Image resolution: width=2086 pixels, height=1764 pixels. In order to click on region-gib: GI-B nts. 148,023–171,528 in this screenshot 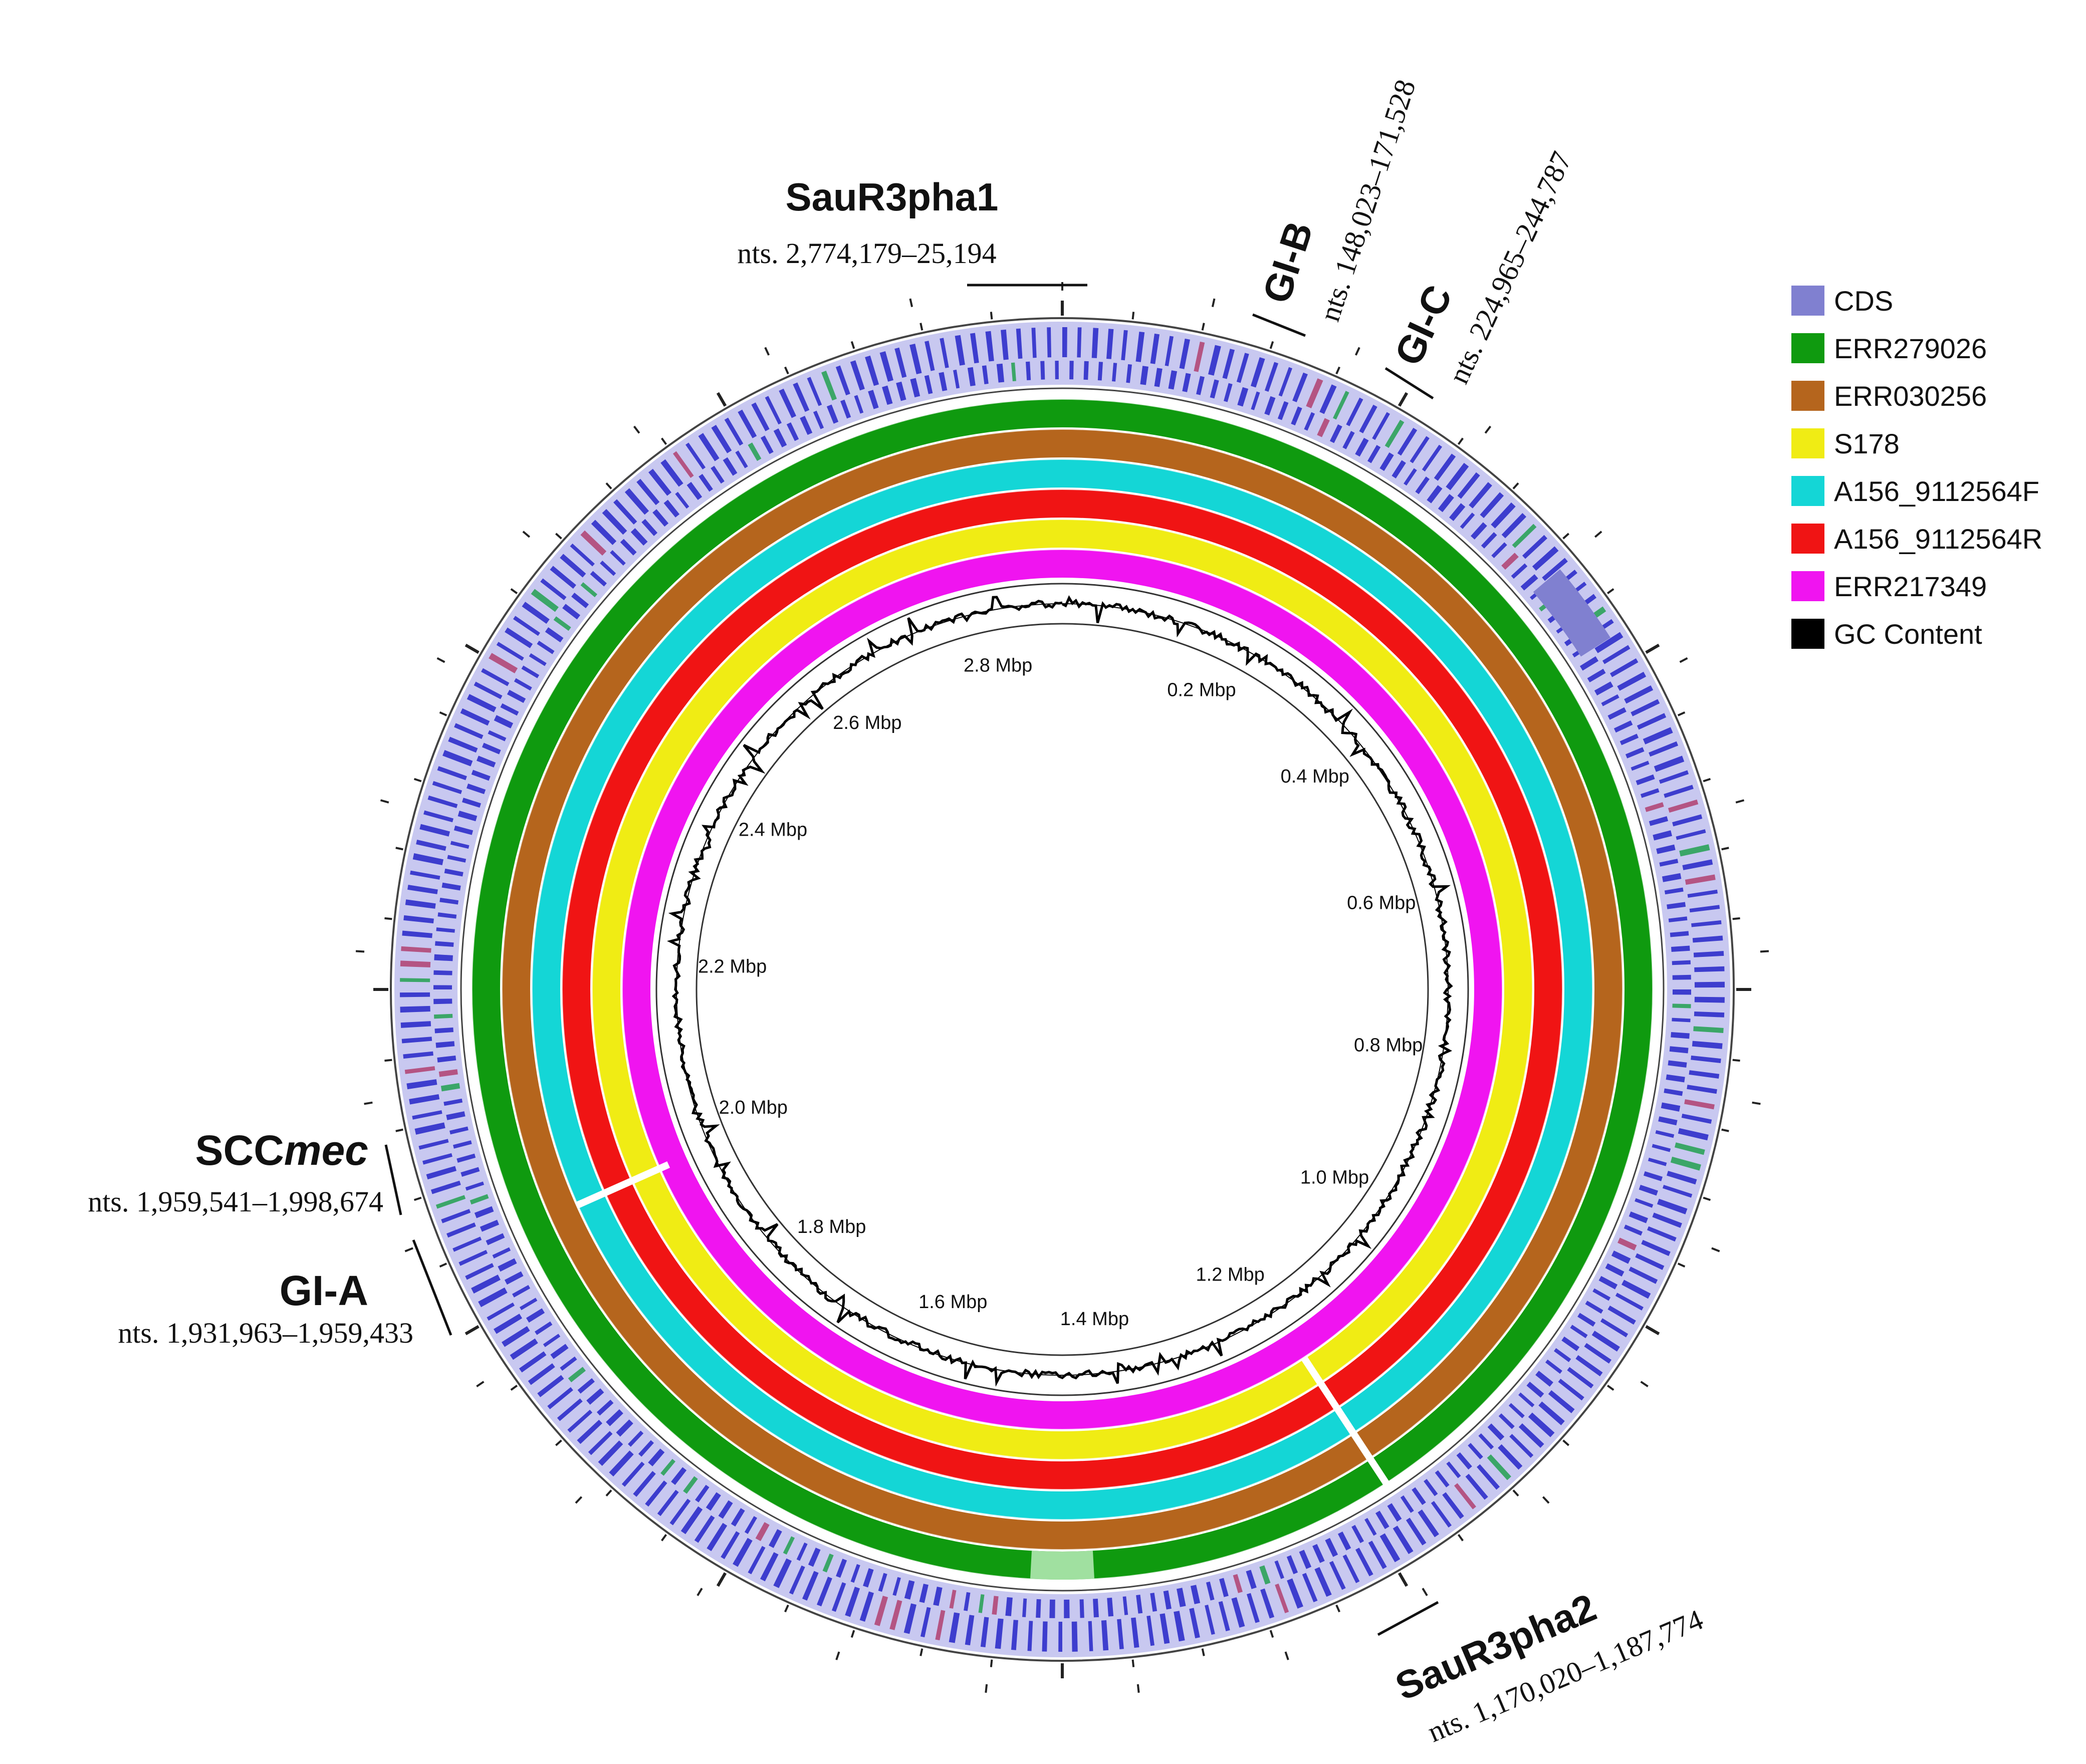, I will do `click(1337, 206)`.